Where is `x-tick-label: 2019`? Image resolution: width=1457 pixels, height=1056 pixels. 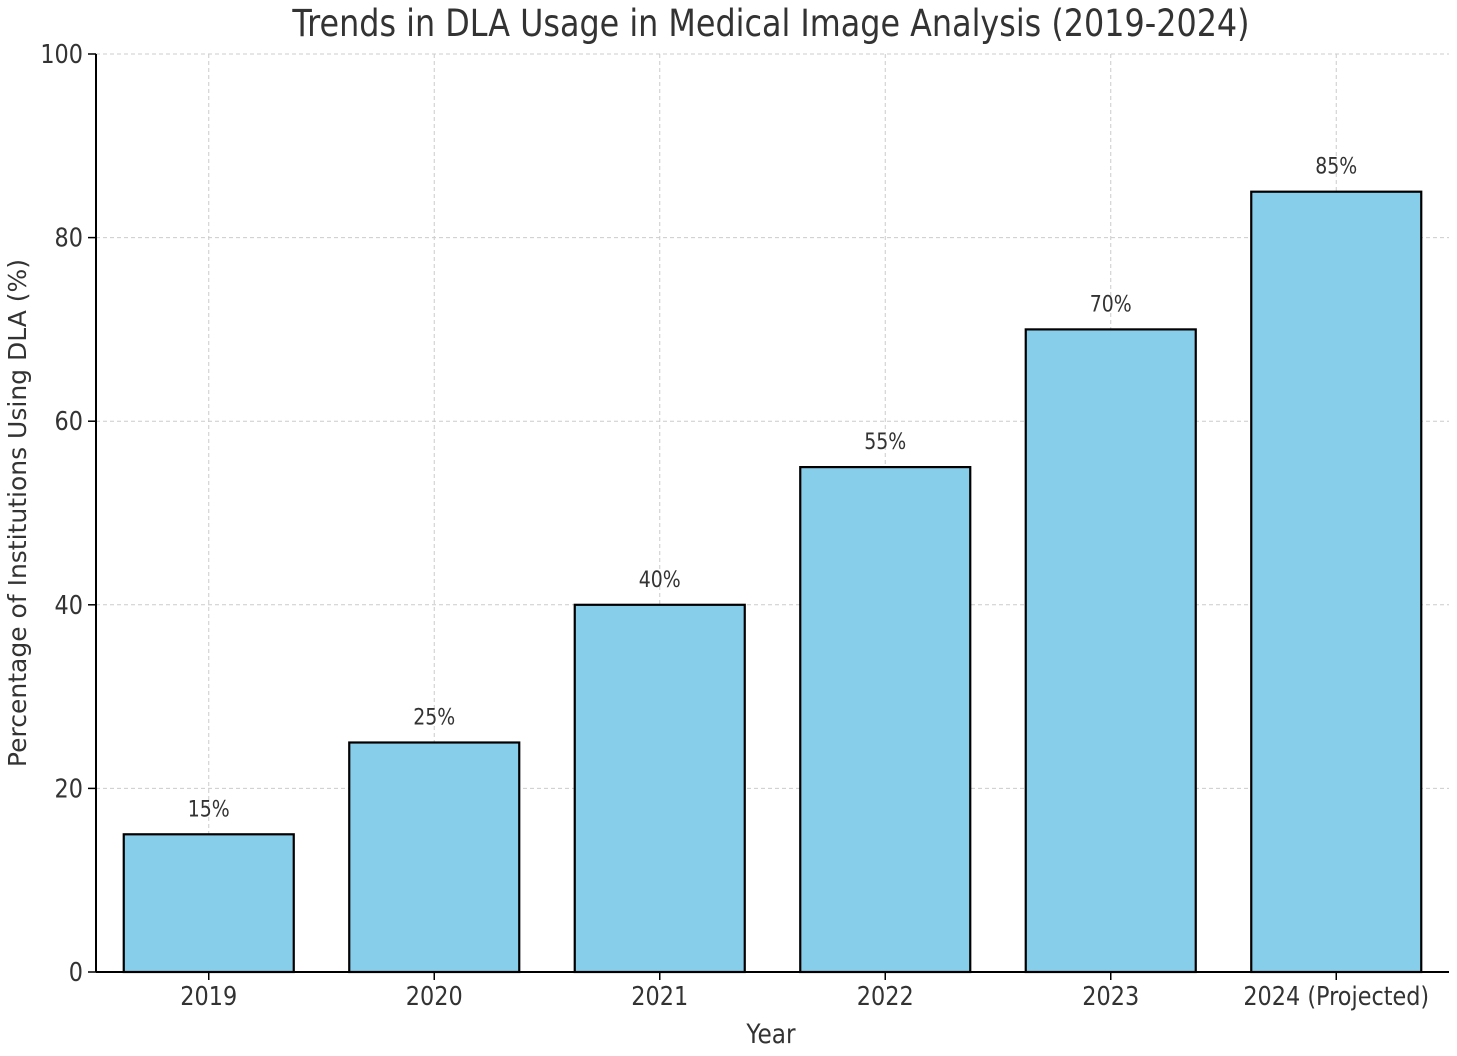
x-tick-label: 2019 is located at coordinates (208, 995).